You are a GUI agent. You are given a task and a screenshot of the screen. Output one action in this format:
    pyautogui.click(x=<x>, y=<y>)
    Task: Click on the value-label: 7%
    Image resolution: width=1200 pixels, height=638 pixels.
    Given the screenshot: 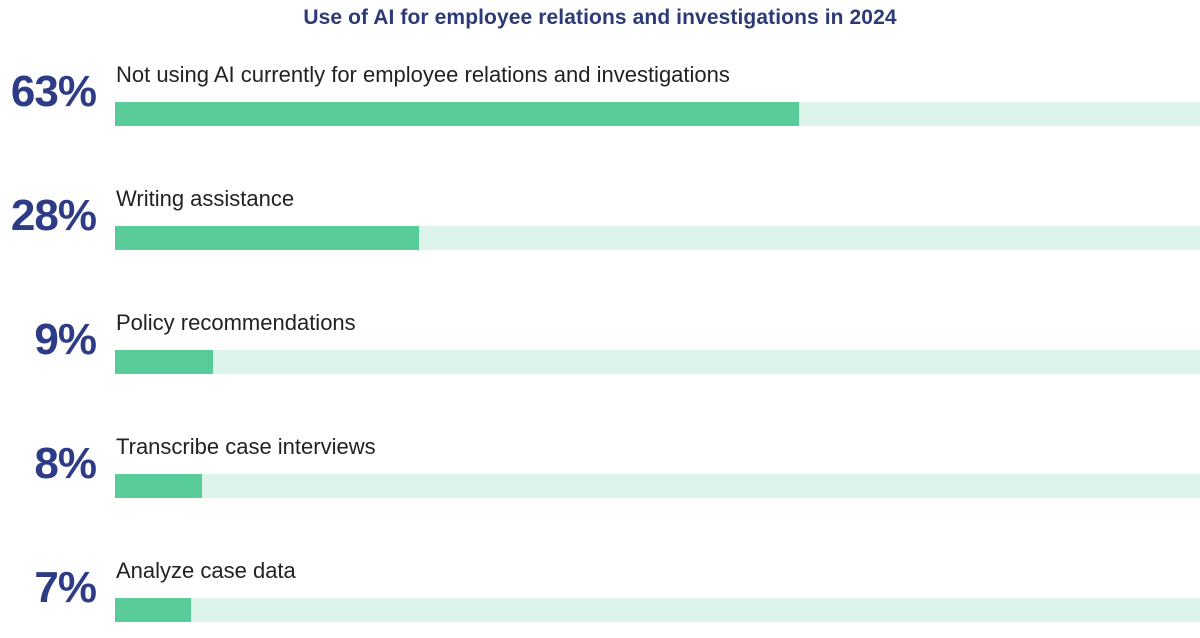 What is the action you would take?
    pyautogui.click(x=65, y=587)
    